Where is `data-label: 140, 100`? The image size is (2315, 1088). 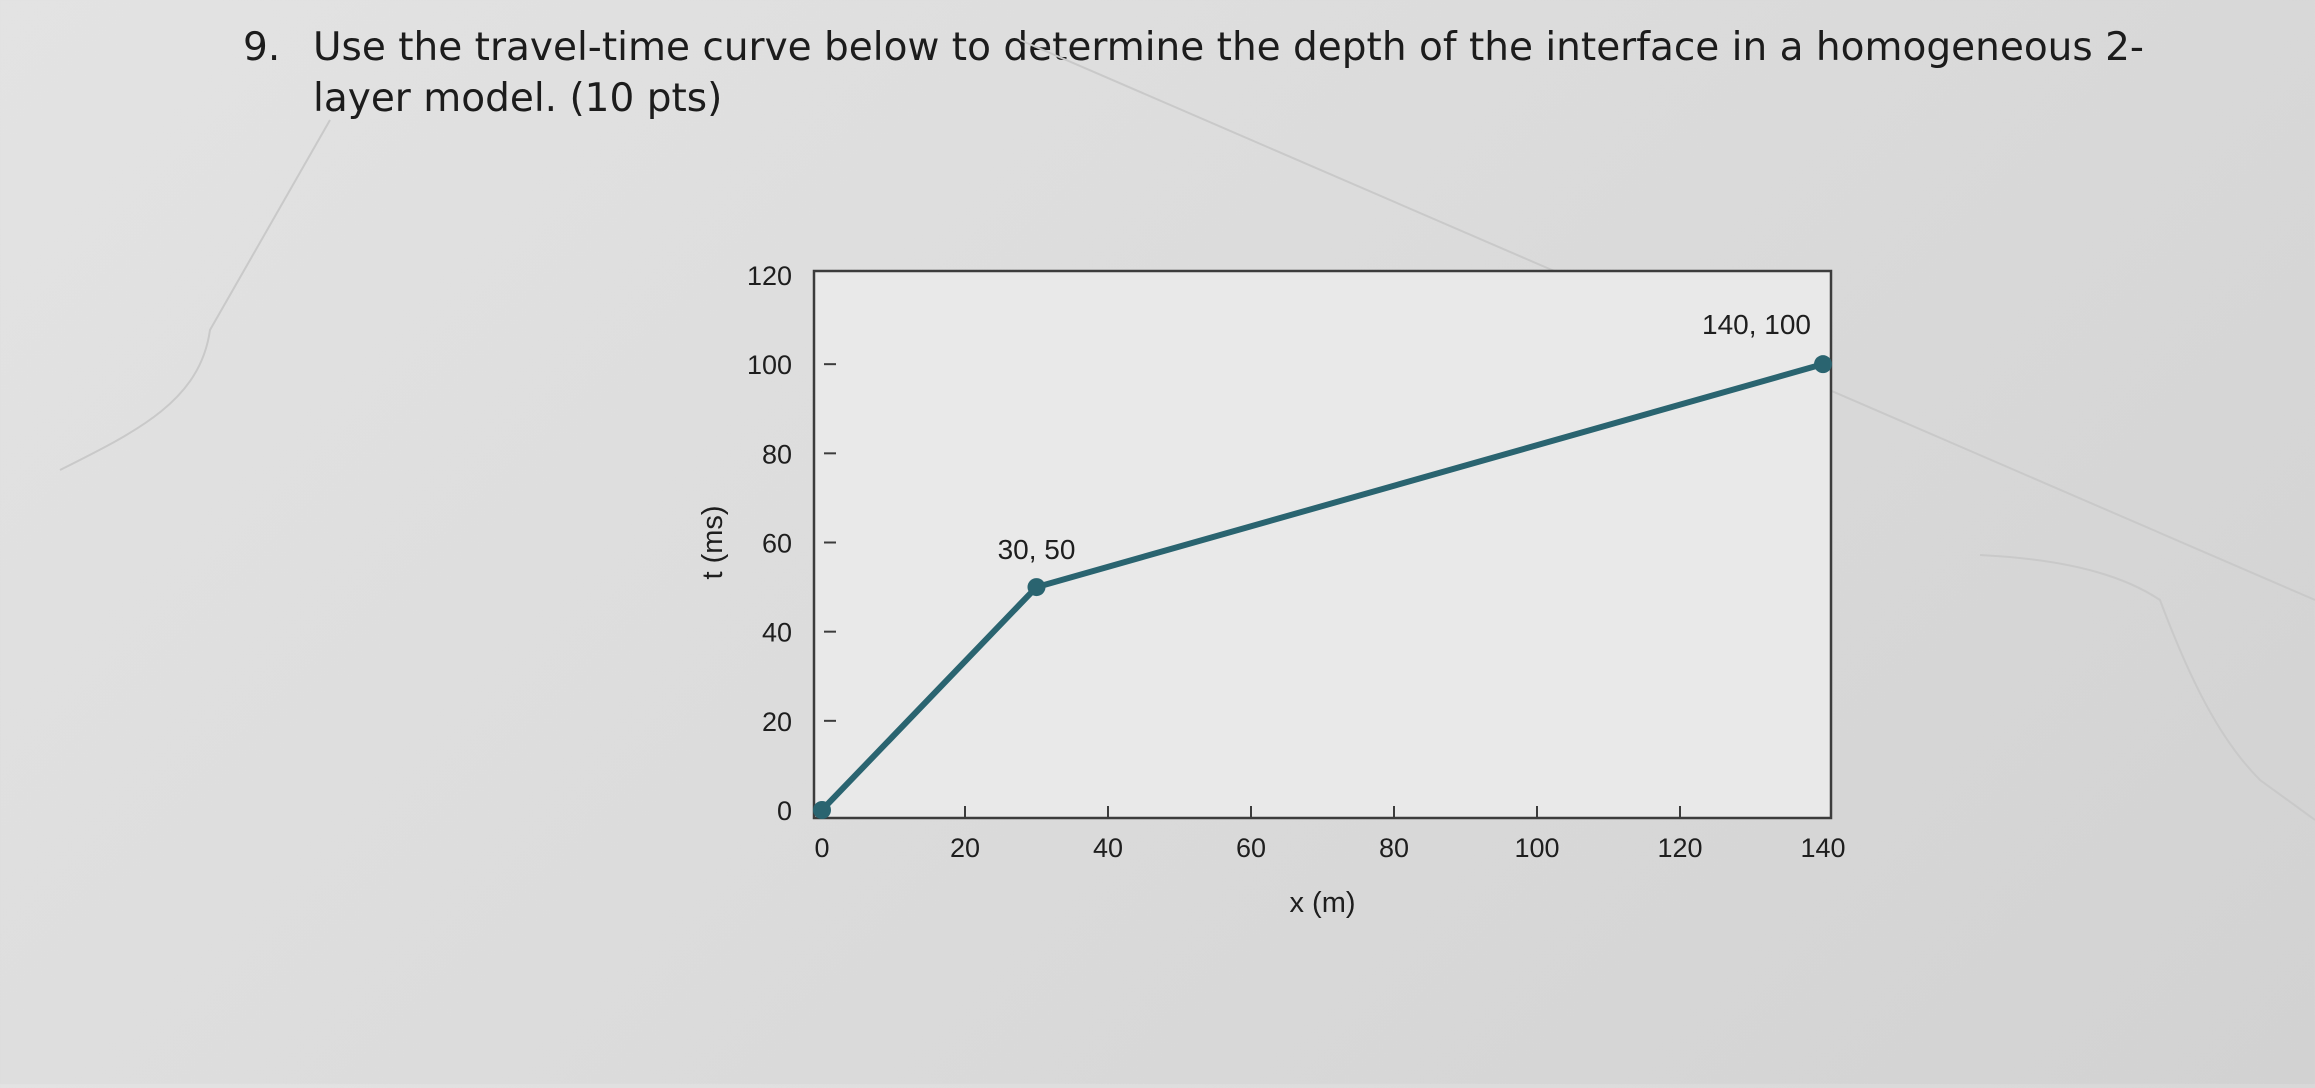
data-label: 140, 100 is located at coordinates (1756, 324).